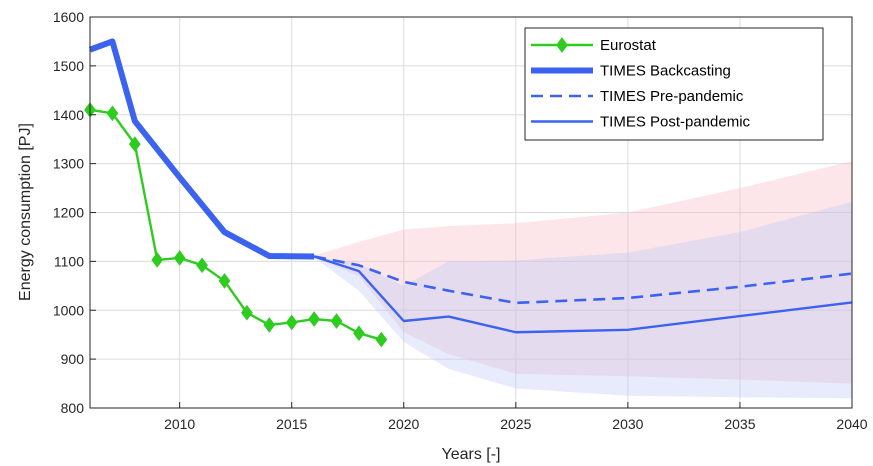 This screenshot has width=873, height=466. What do you see at coordinates (68, 310) in the screenshot?
I see `y-tick-label: 1000` at bounding box center [68, 310].